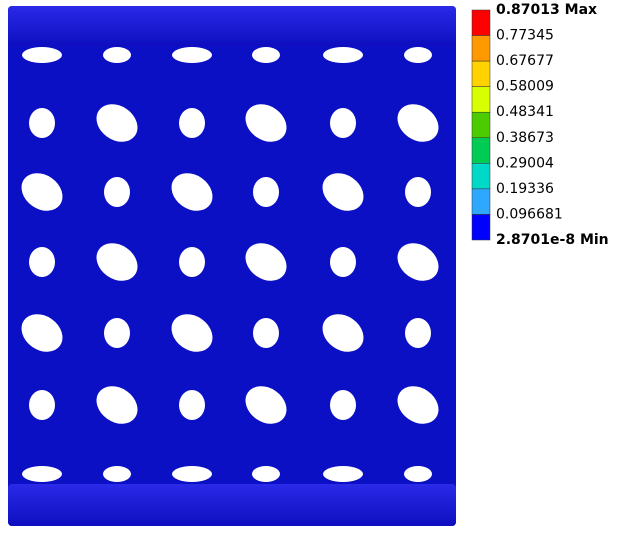  What do you see at coordinates (552, 240) in the screenshot?
I see `legend-label: 2.8701e-8 Min` at bounding box center [552, 240].